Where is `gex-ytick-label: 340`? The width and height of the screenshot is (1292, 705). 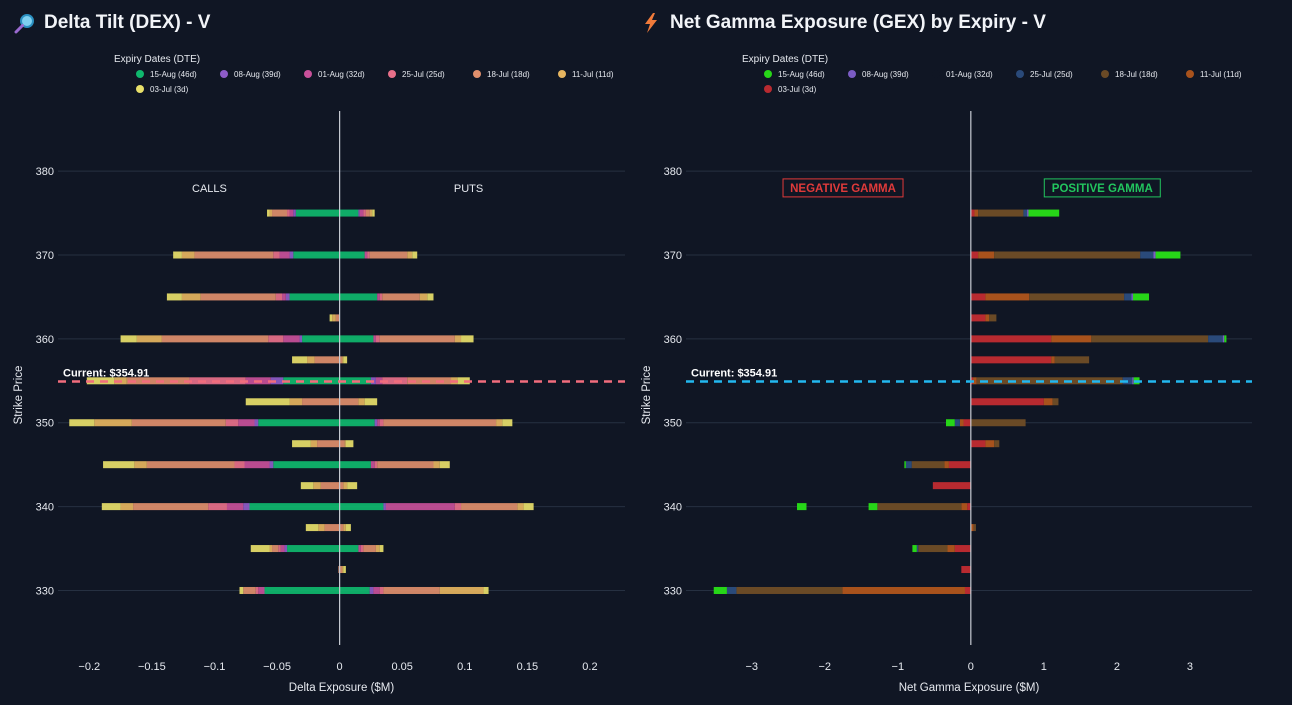 gex-ytick-label: 340 is located at coordinates (673, 508).